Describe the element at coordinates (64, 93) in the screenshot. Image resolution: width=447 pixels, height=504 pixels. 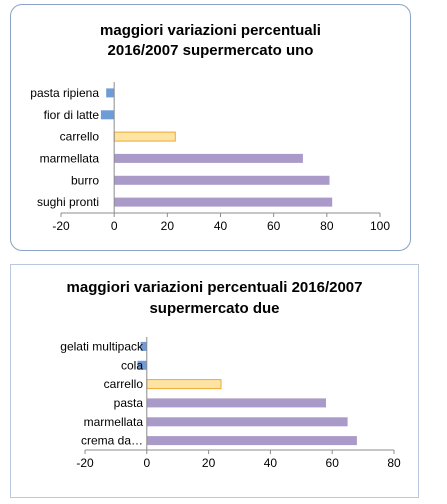
I see `category-label: pasta ripiena` at that location.